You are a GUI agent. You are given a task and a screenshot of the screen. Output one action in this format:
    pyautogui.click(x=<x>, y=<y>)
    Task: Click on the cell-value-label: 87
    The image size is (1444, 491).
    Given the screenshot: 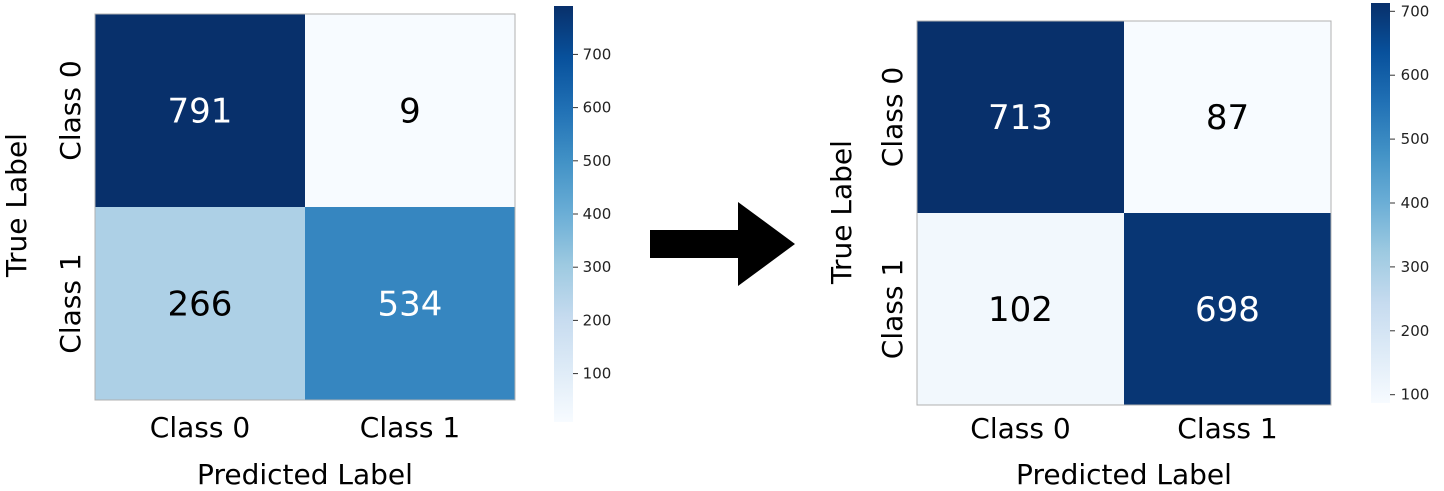 What is the action you would take?
    pyautogui.click(x=1227, y=118)
    